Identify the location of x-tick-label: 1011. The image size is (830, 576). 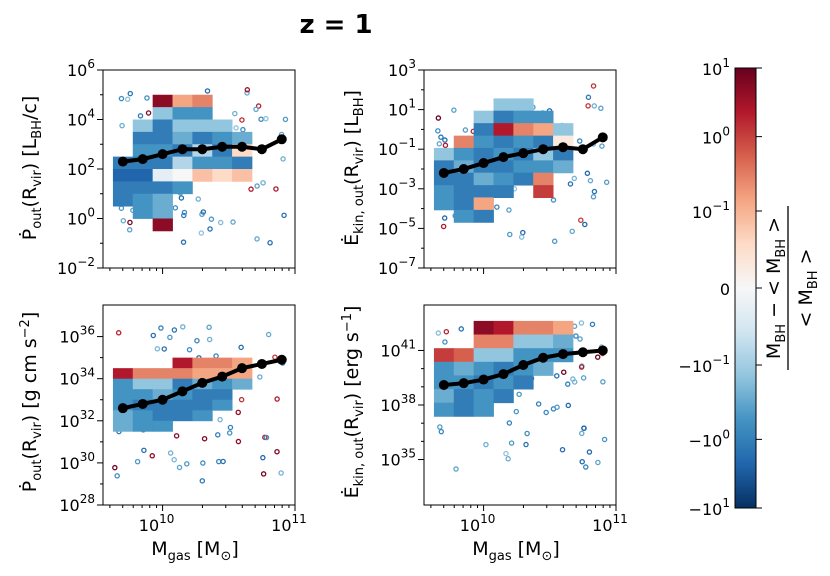
(289, 523).